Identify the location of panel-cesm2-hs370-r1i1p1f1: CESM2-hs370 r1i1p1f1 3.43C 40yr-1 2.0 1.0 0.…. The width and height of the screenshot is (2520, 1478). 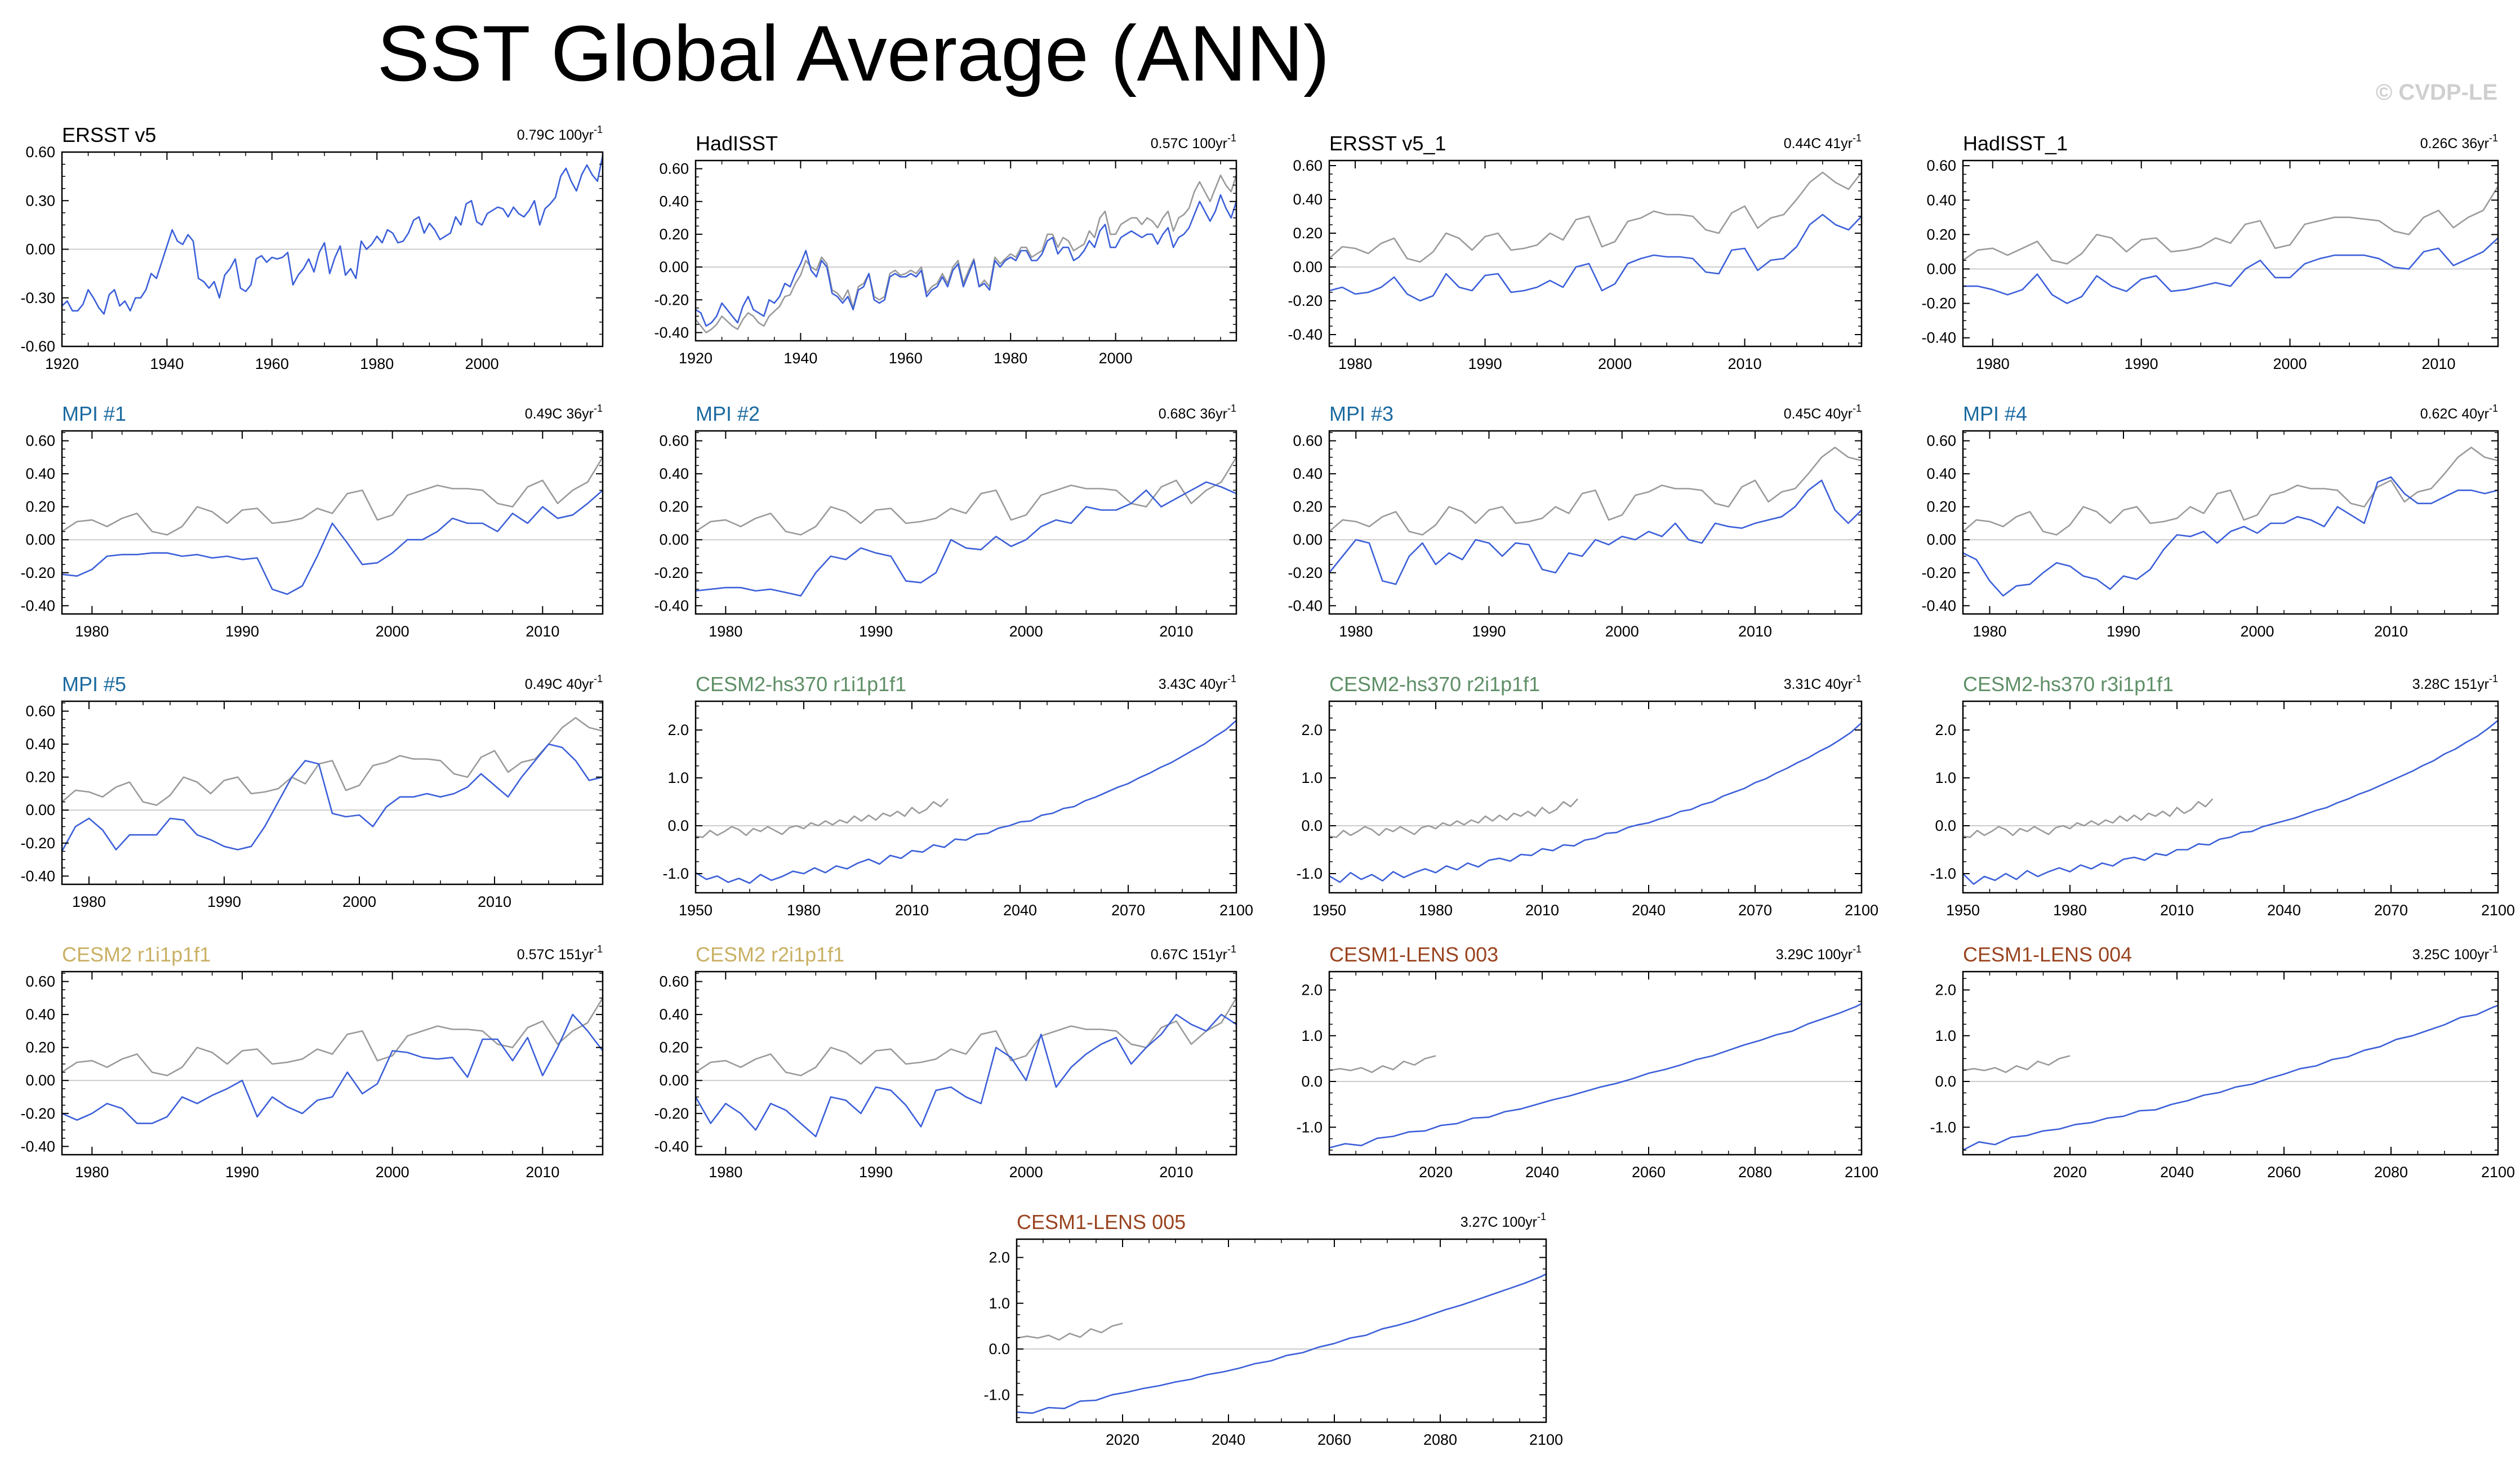
(957, 796).